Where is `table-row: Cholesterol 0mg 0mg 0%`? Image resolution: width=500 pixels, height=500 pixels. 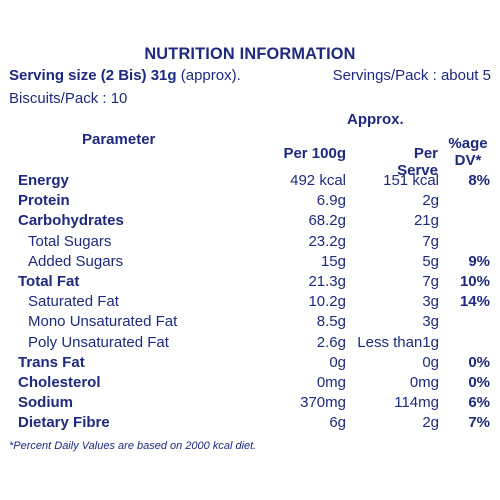 table-row: Cholesterol 0mg 0mg 0% is located at coordinates (250, 383).